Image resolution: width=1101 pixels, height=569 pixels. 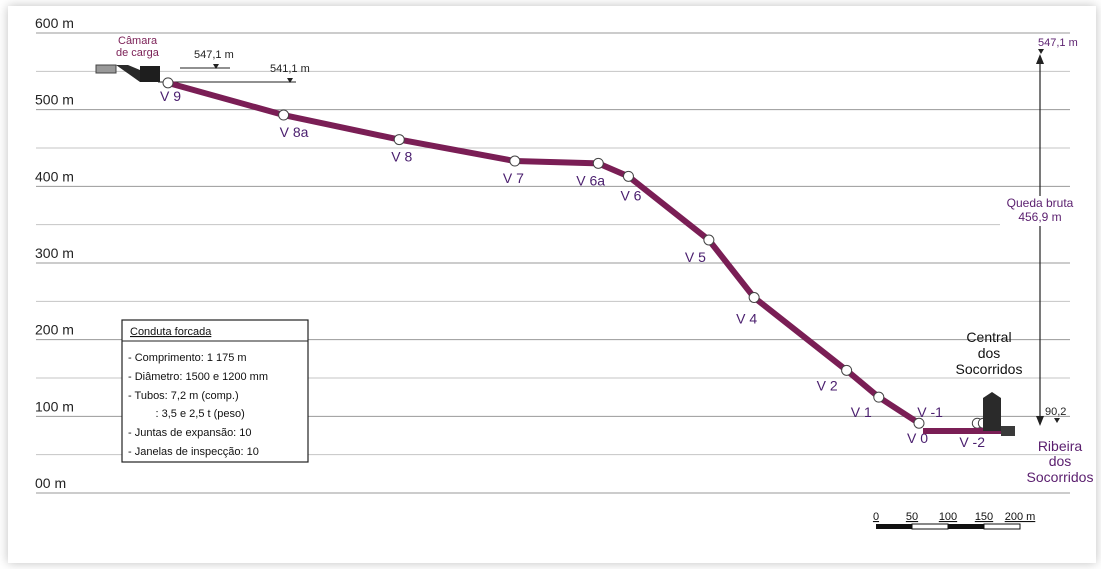 What do you see at coordinates (1057, 420) in the screenshot?
I see `tail-level-marker` at bounding box center [1057, 420].